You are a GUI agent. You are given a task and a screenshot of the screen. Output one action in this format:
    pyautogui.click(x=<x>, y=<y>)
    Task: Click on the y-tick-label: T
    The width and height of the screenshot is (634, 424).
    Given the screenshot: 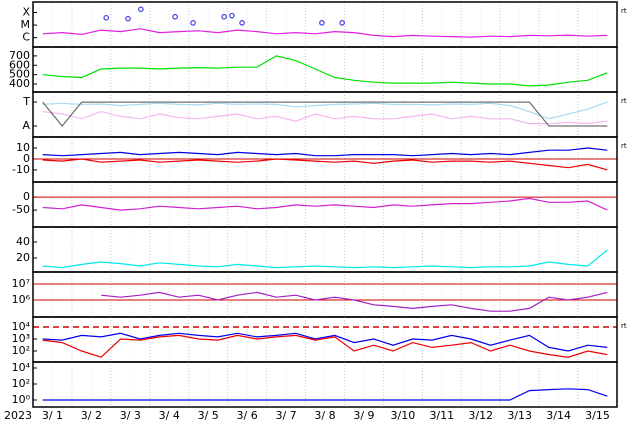 What is the action you would take?
    pyautogui.click(x=26, y=101)
    